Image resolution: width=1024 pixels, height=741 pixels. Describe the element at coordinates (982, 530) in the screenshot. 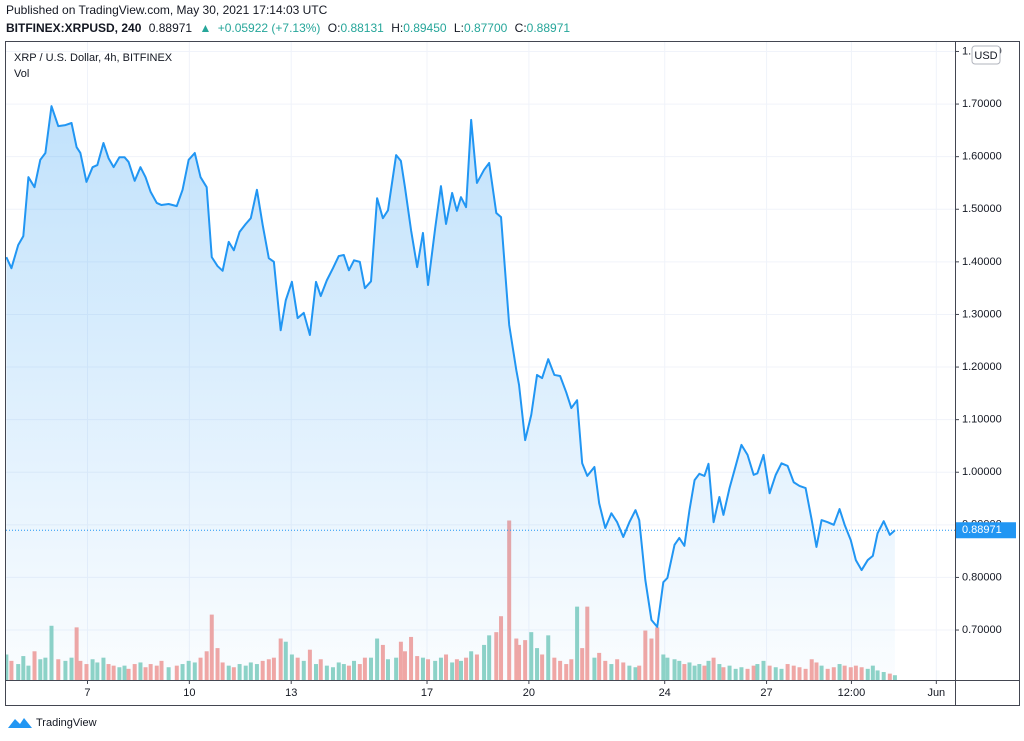

I see `last-price-label: 0.88971` at that location.